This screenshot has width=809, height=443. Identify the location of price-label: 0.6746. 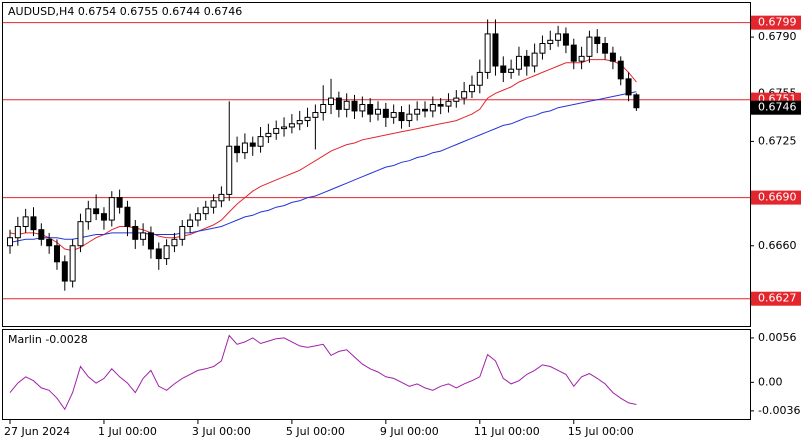
(777, 107).